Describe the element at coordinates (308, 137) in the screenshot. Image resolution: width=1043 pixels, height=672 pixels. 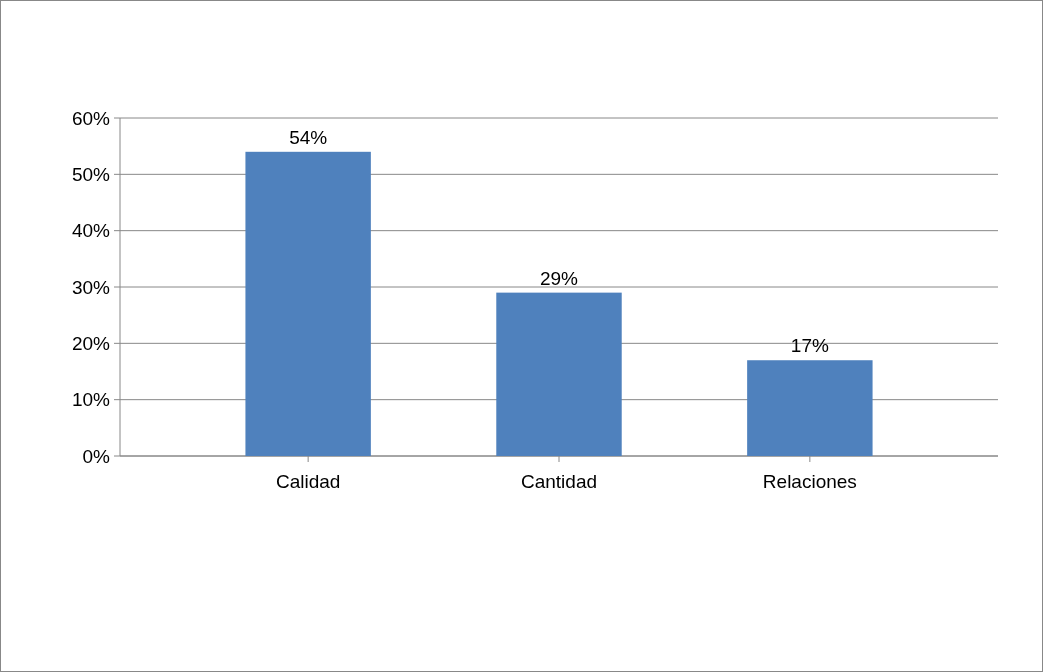
I see `data-label: 54%` at that location.